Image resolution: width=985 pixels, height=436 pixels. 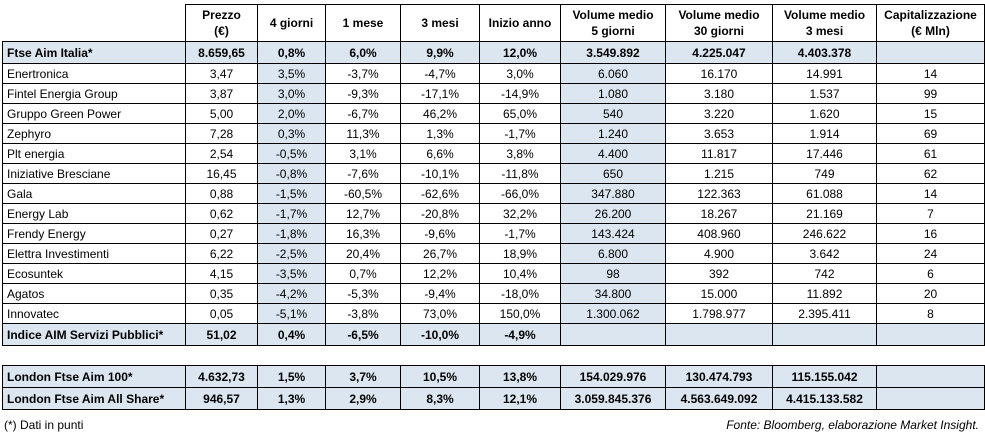 What do you see at coordinates (363, 313) in the screenshot?
I see `cell: -3,8%` at bounding box center [363, 313].